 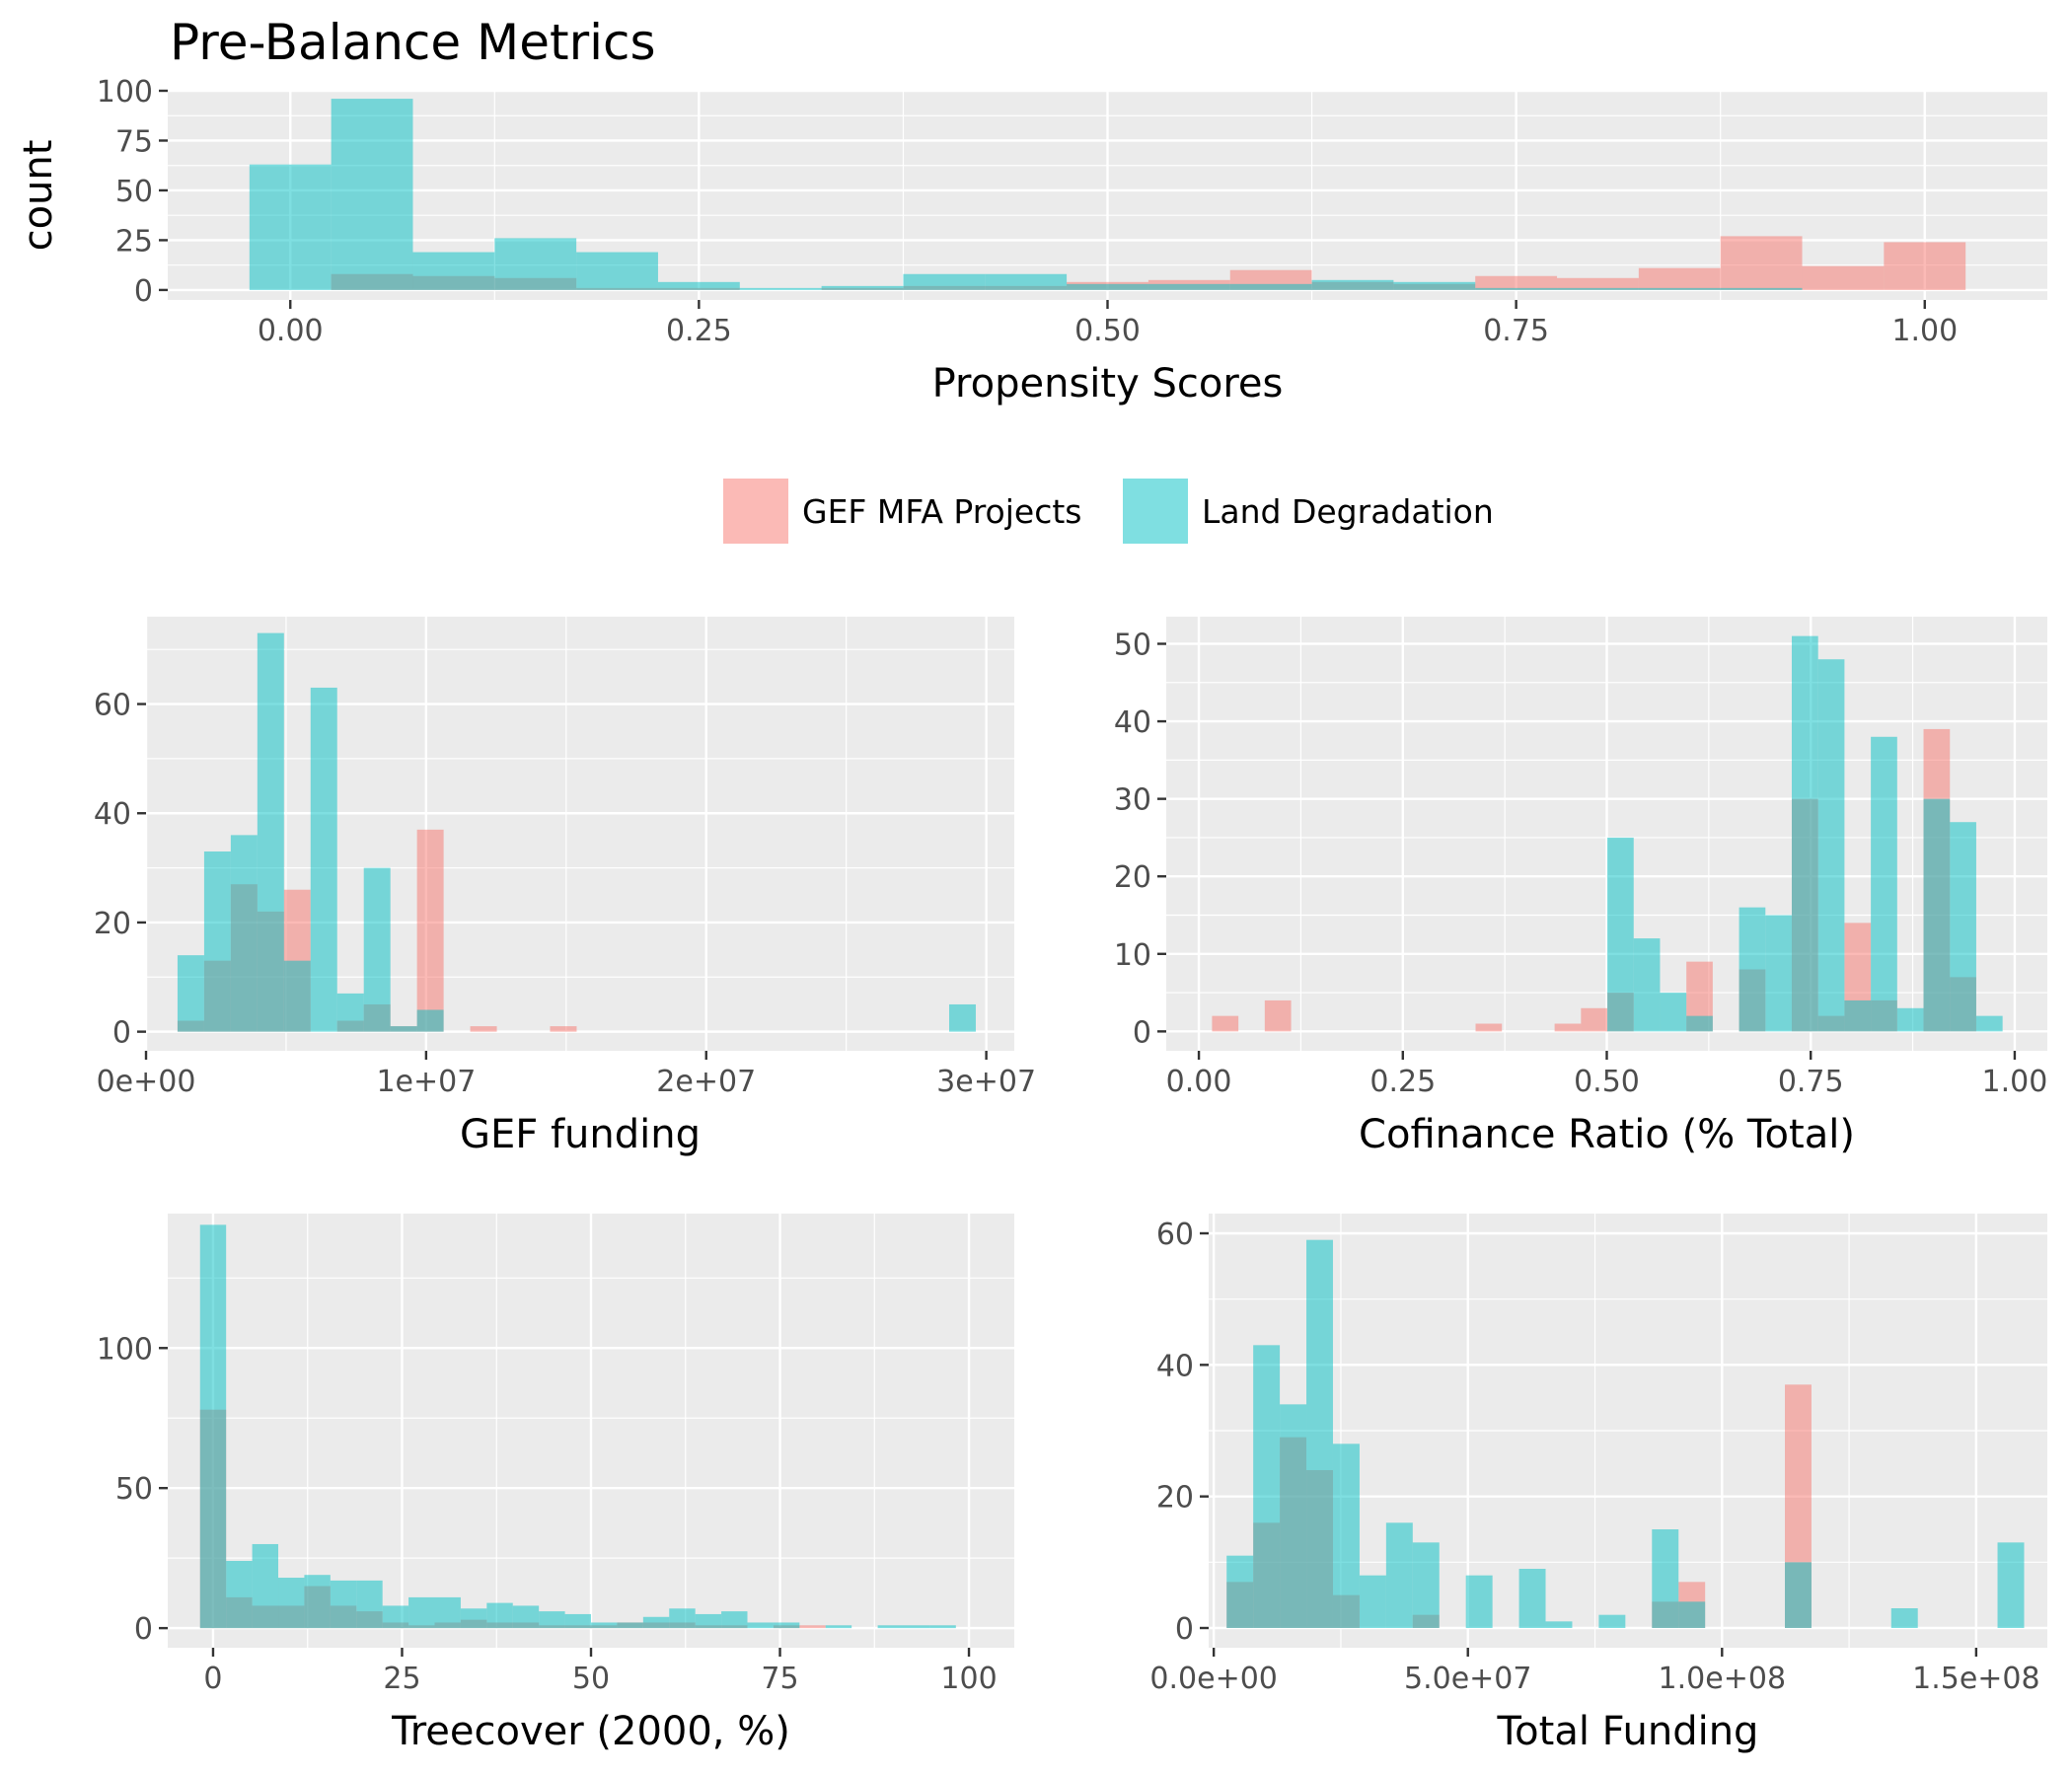 I want to click on legend-label: Land Degradation, so click(x=1348, y=512).